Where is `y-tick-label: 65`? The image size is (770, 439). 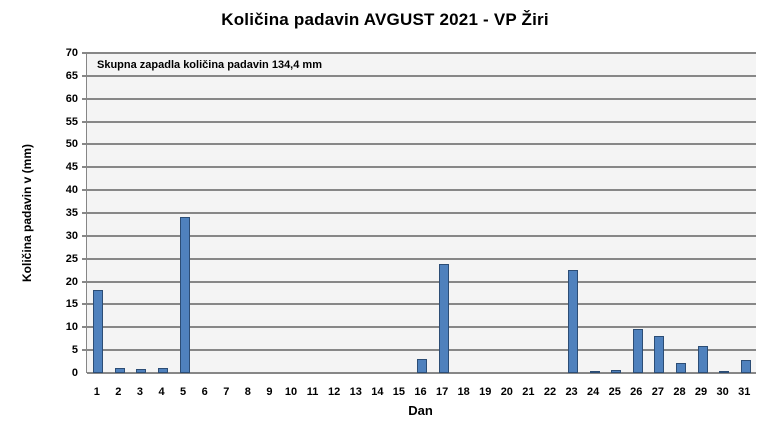
y-tick-label: 65 is located at coordinates (71, 75).